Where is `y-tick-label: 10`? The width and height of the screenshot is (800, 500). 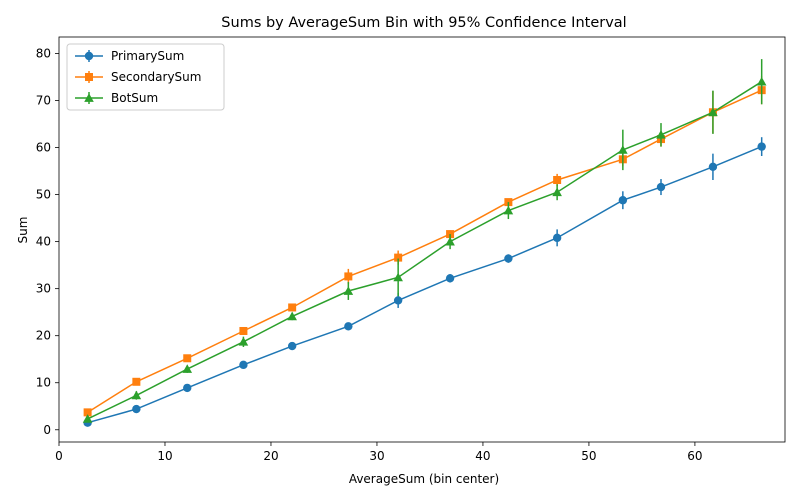 y-tick-label: 10 is located at coordinates (43, 383).